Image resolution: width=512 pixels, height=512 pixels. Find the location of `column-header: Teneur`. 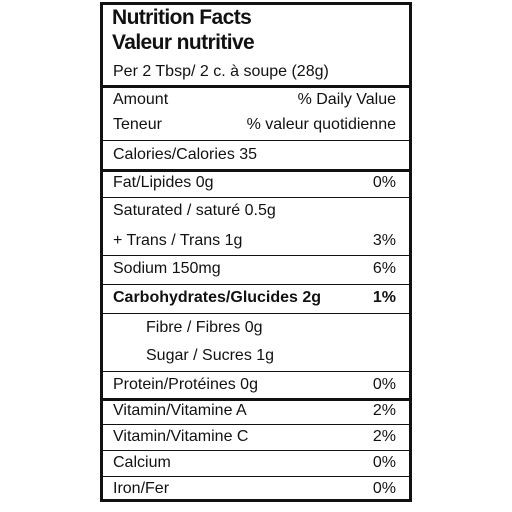

column-header: Teneur is located at coordinates (137, 124).